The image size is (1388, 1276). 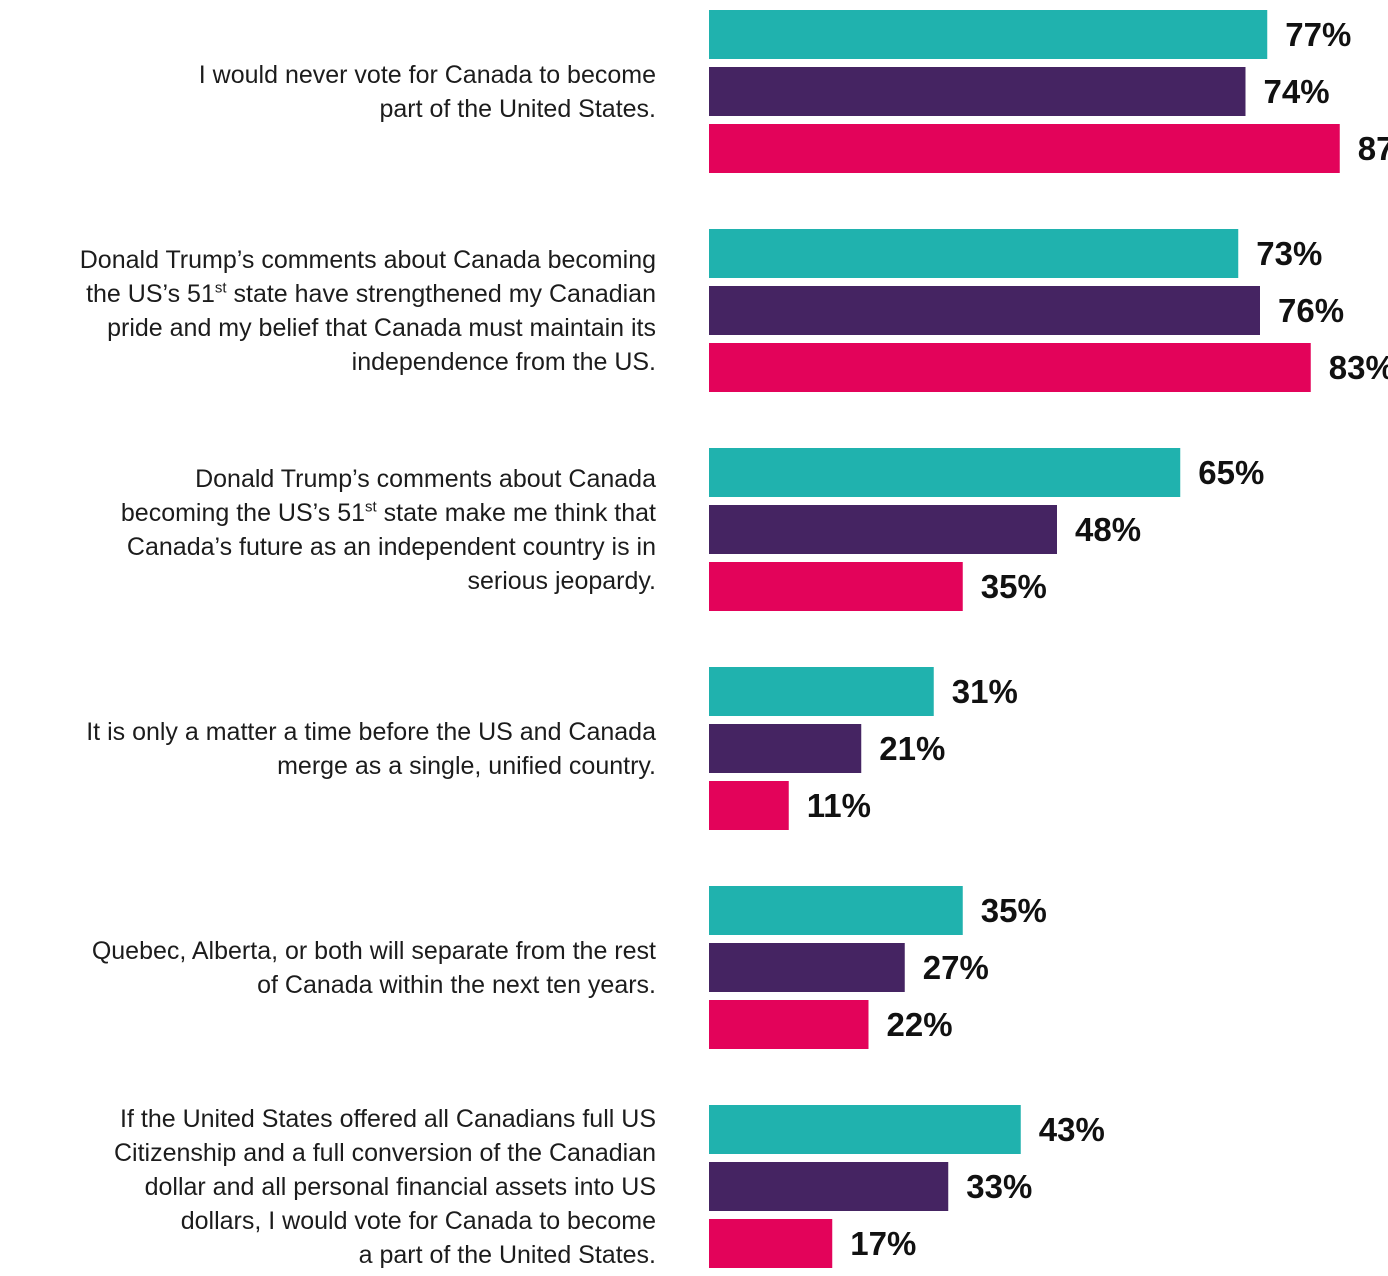 What do you see at coordinates (920, 1024) in the screenshot?
I see `data-label-5-3: 22%` at bounding box center [920, 1024].